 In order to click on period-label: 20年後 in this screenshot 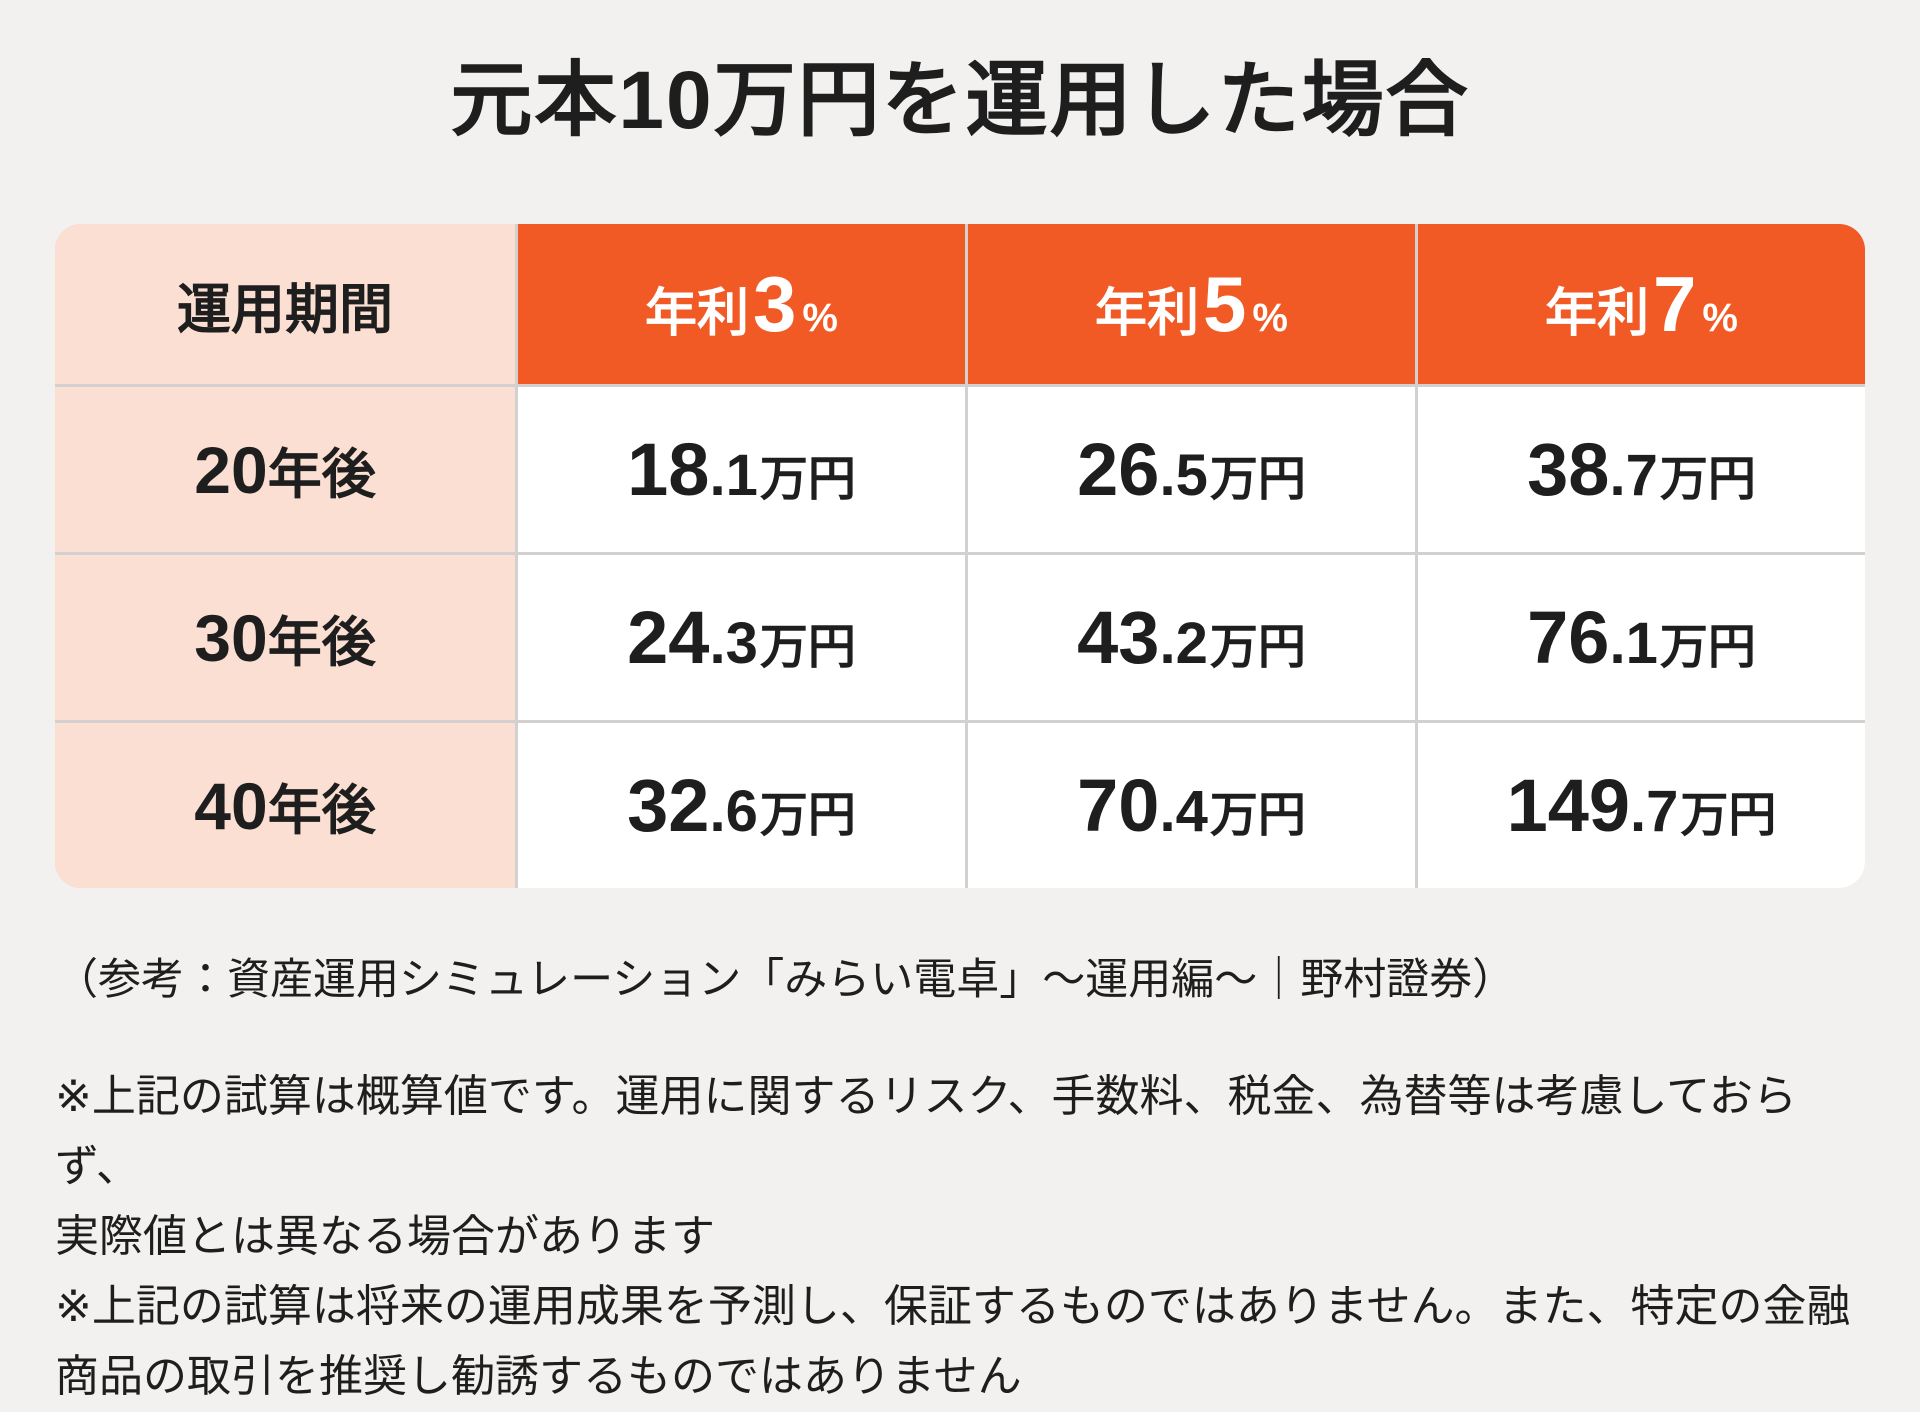, I will do `click(284, 469)`.